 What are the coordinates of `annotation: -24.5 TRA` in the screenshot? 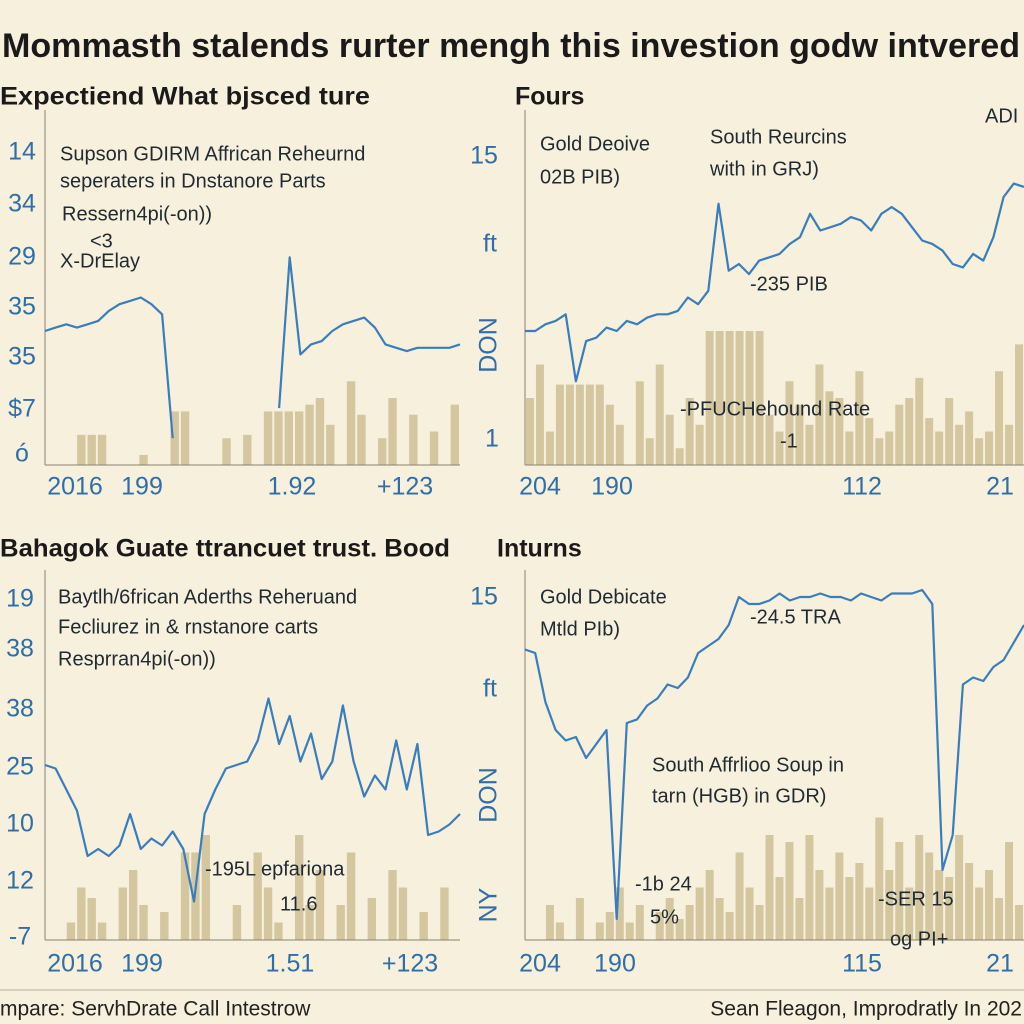 It's located at (795, 617).